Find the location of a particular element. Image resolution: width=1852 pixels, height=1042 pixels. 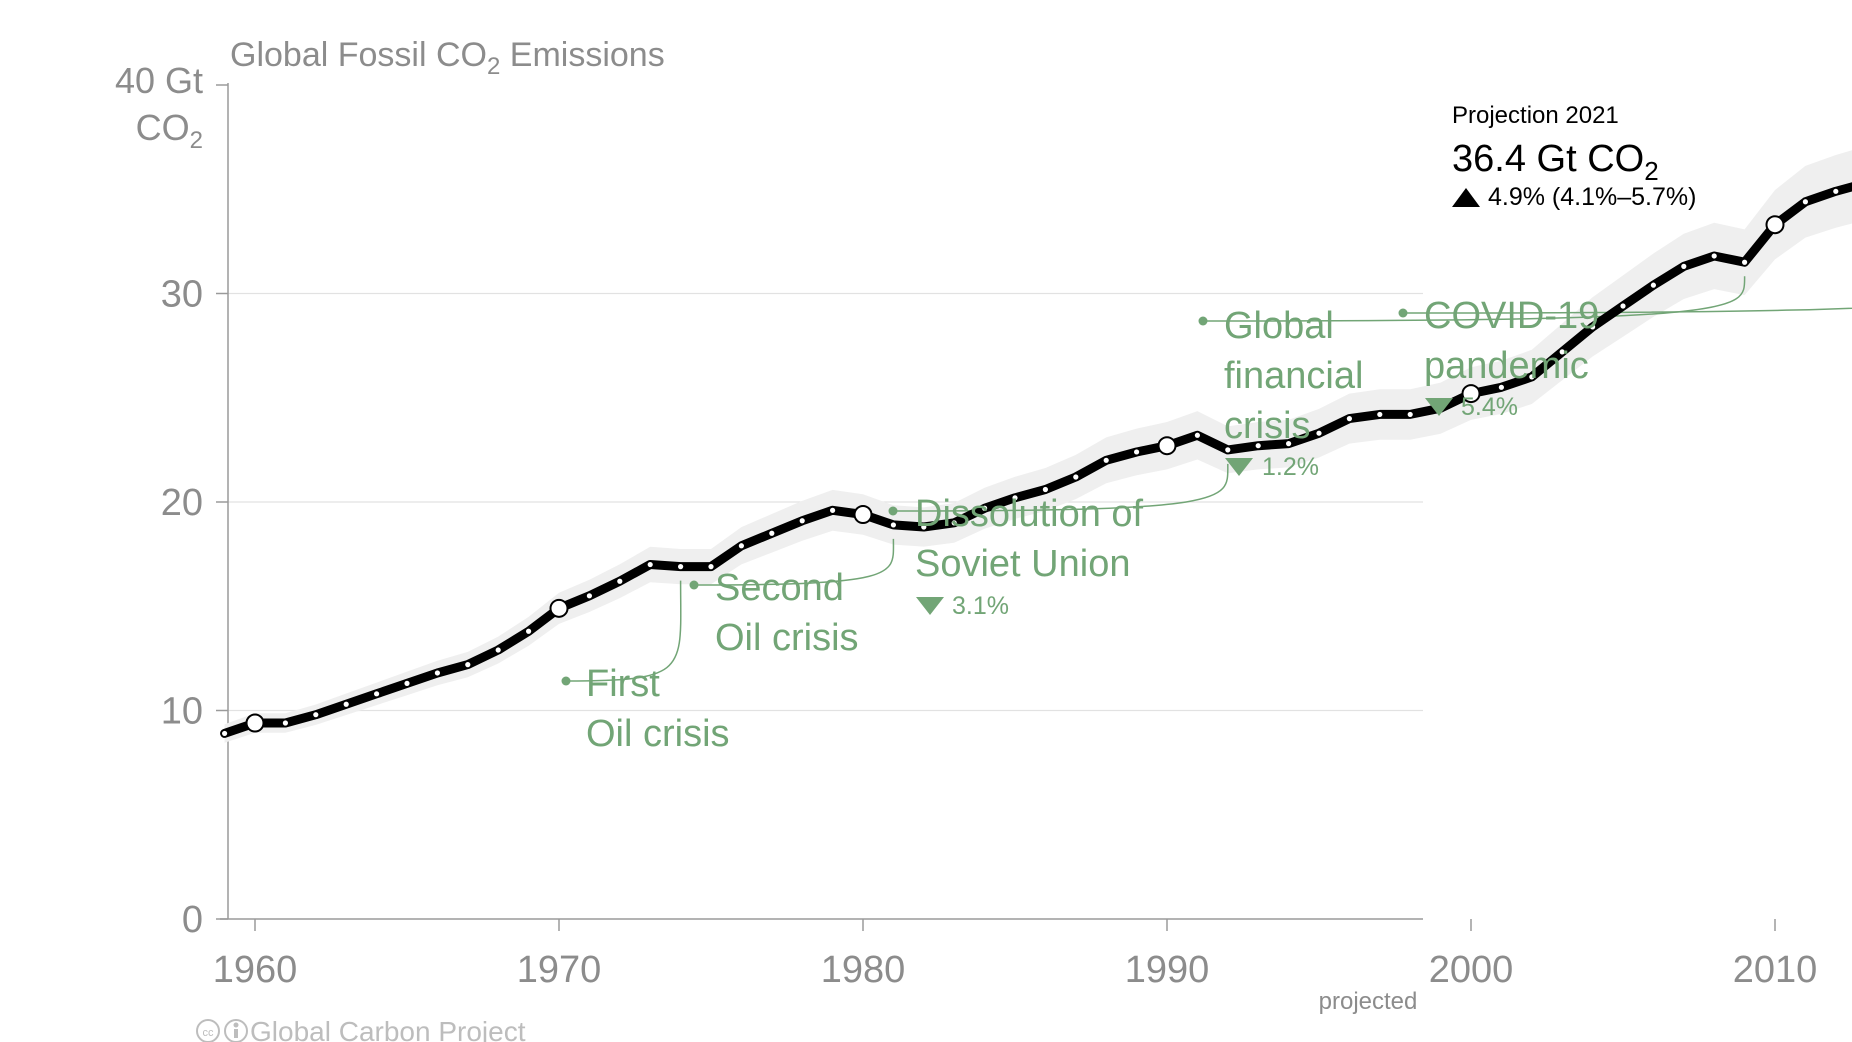

annotation-soviet-union-pct: 3.1% is located at coordinates (980, 606).